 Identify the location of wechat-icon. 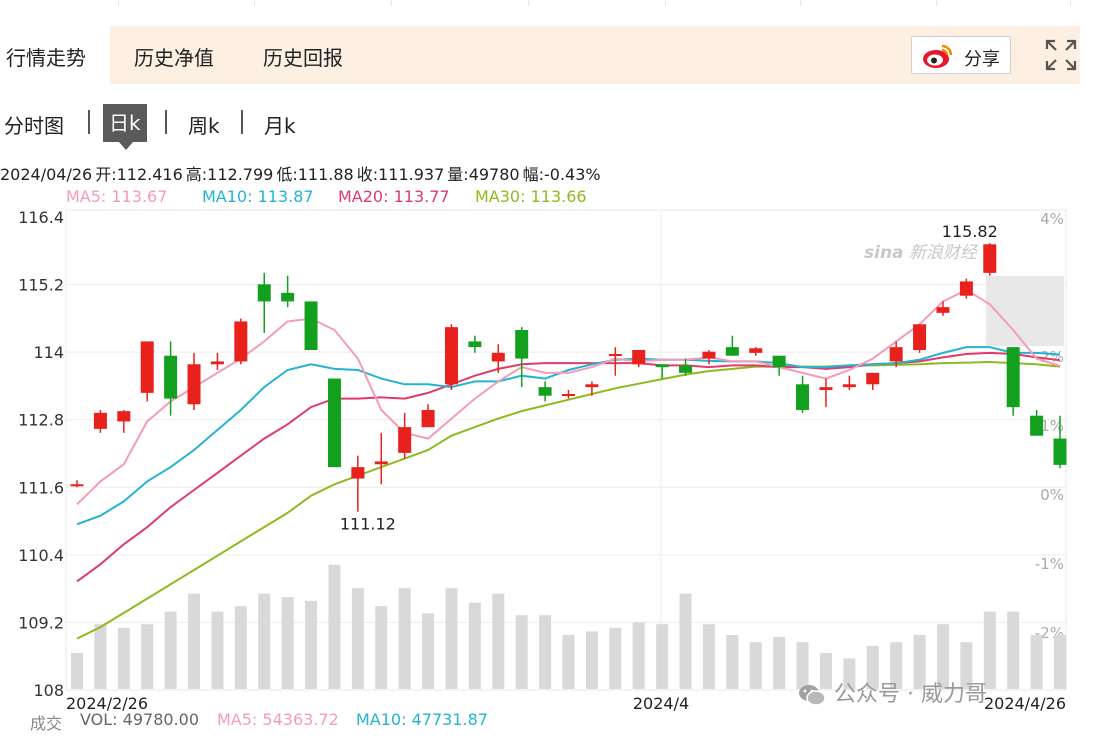
(812, 695).